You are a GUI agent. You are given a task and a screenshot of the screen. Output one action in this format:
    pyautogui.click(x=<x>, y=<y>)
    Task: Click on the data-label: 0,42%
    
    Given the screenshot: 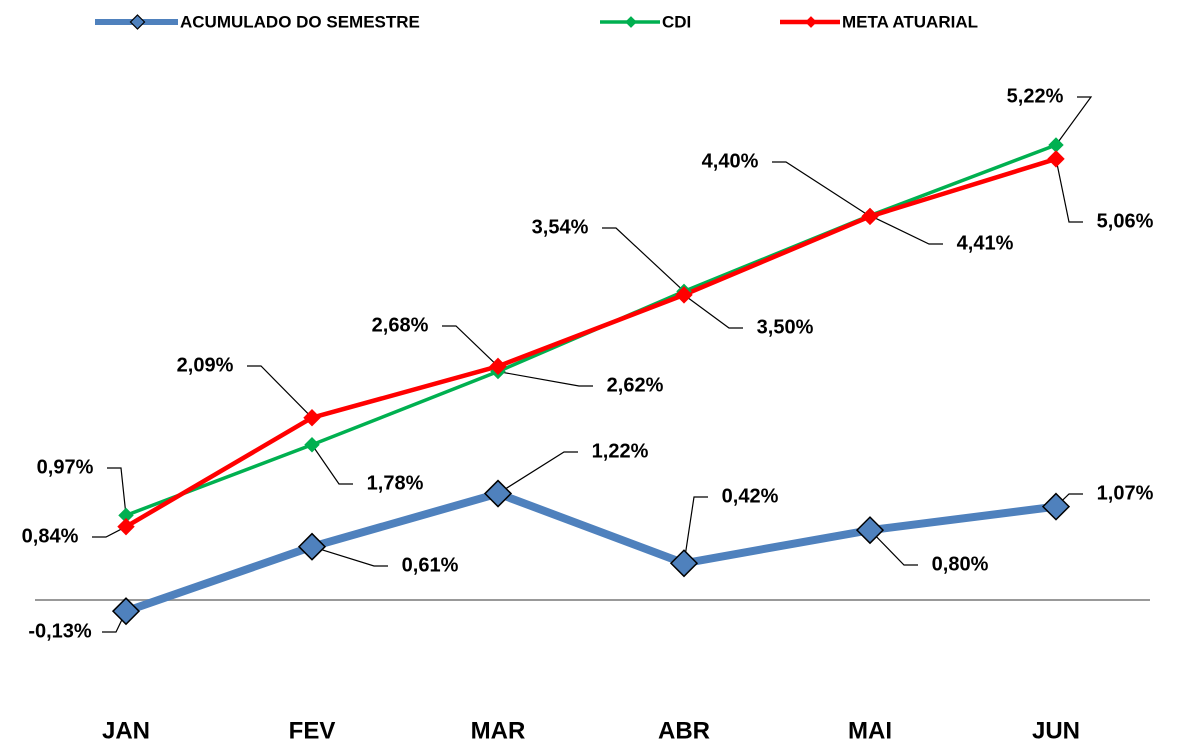 What is the action you would take?
    pyautogui.click(x=750, y=496)
    